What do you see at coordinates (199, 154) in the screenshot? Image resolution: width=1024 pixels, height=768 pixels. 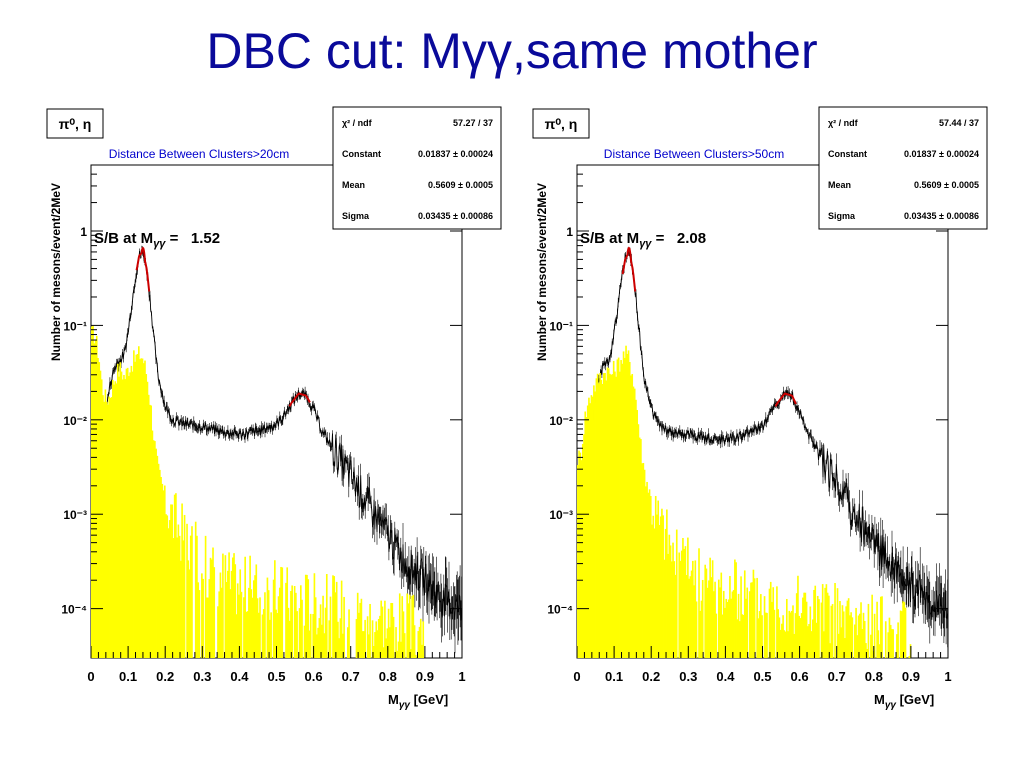 I see `cut-label: Distance Between Clusters>20cm` at bounding box center [199, 154].